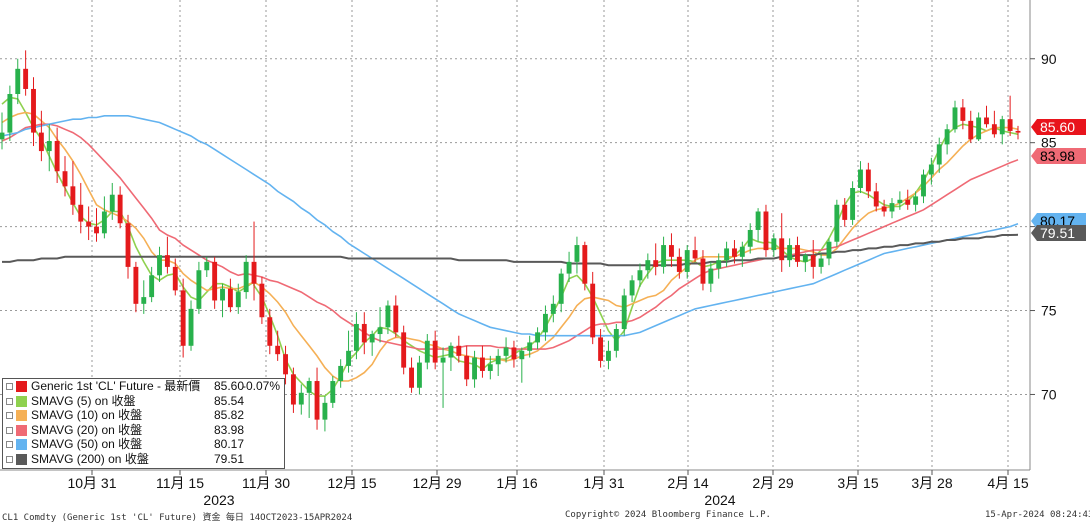  What do you see at coordinates (87, 444) in the screenshot?
I see `legend-label: SMAVG (50) on 收盤` at bounding box center [87, 444].